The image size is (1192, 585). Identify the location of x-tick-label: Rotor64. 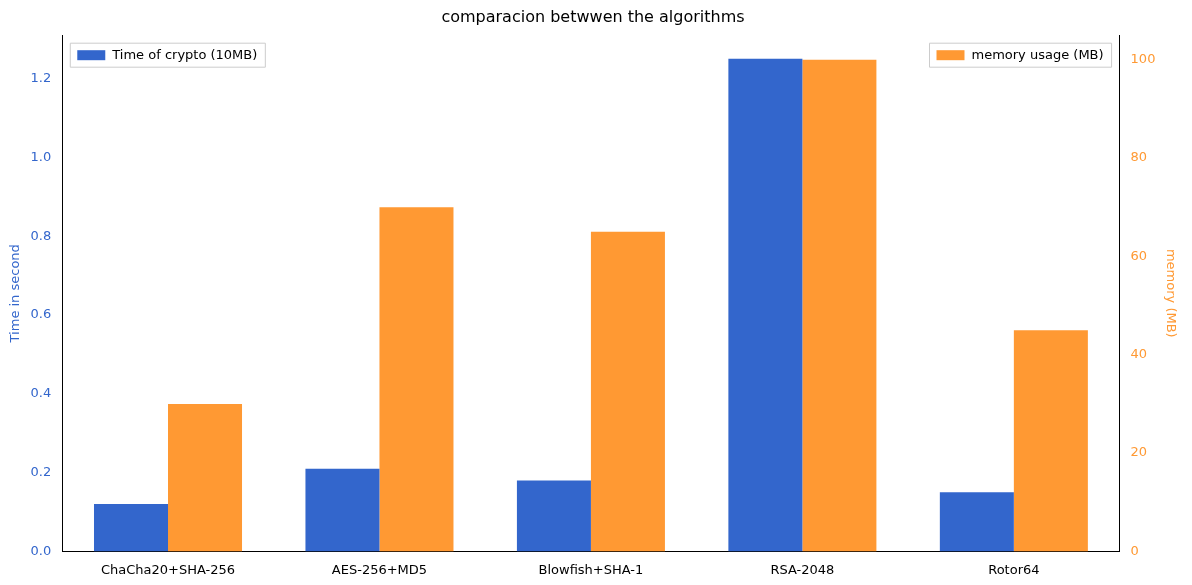
(1014, 569).